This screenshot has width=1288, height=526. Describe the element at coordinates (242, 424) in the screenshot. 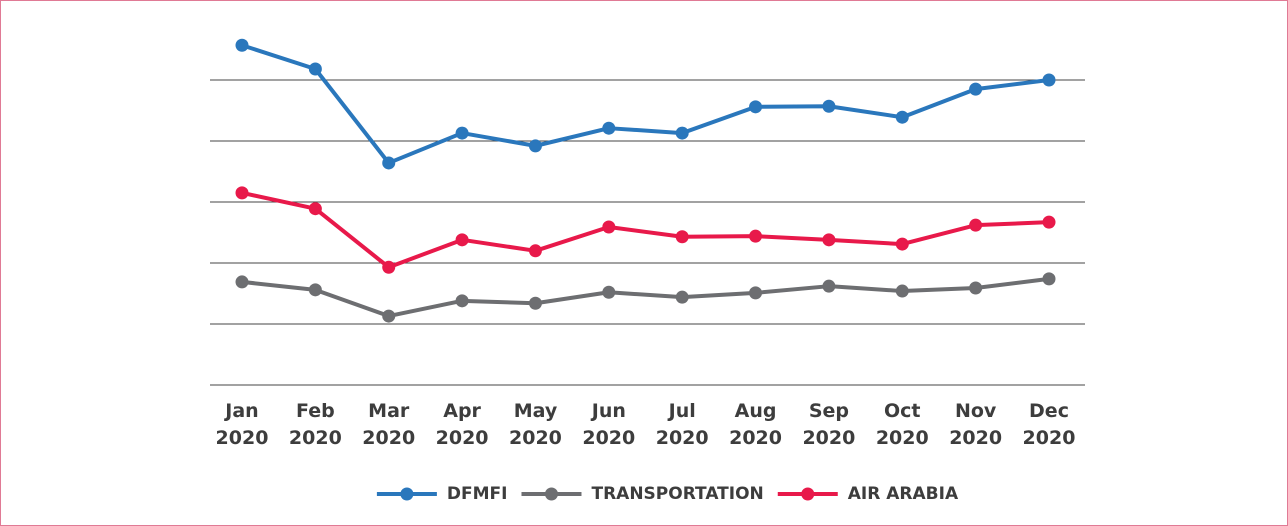

I see `x-tick-label: Jan 2020` at that location.